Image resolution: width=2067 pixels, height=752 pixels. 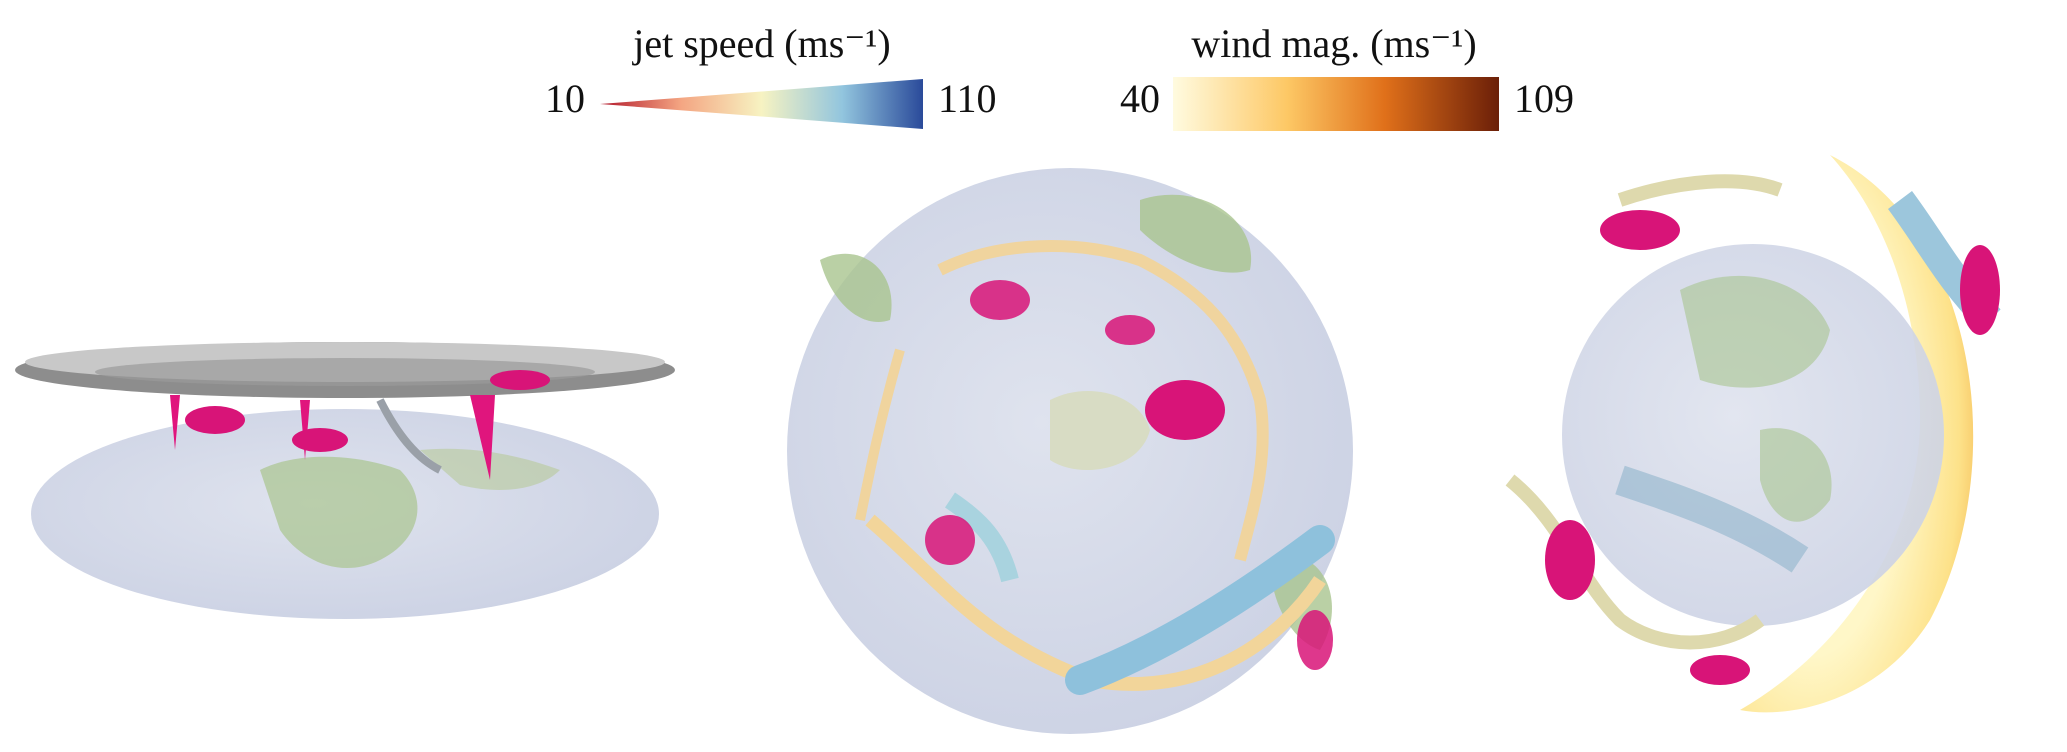 I want to click on legend-title: jet speed (ms⁻¹), so click(x=760, y=43).